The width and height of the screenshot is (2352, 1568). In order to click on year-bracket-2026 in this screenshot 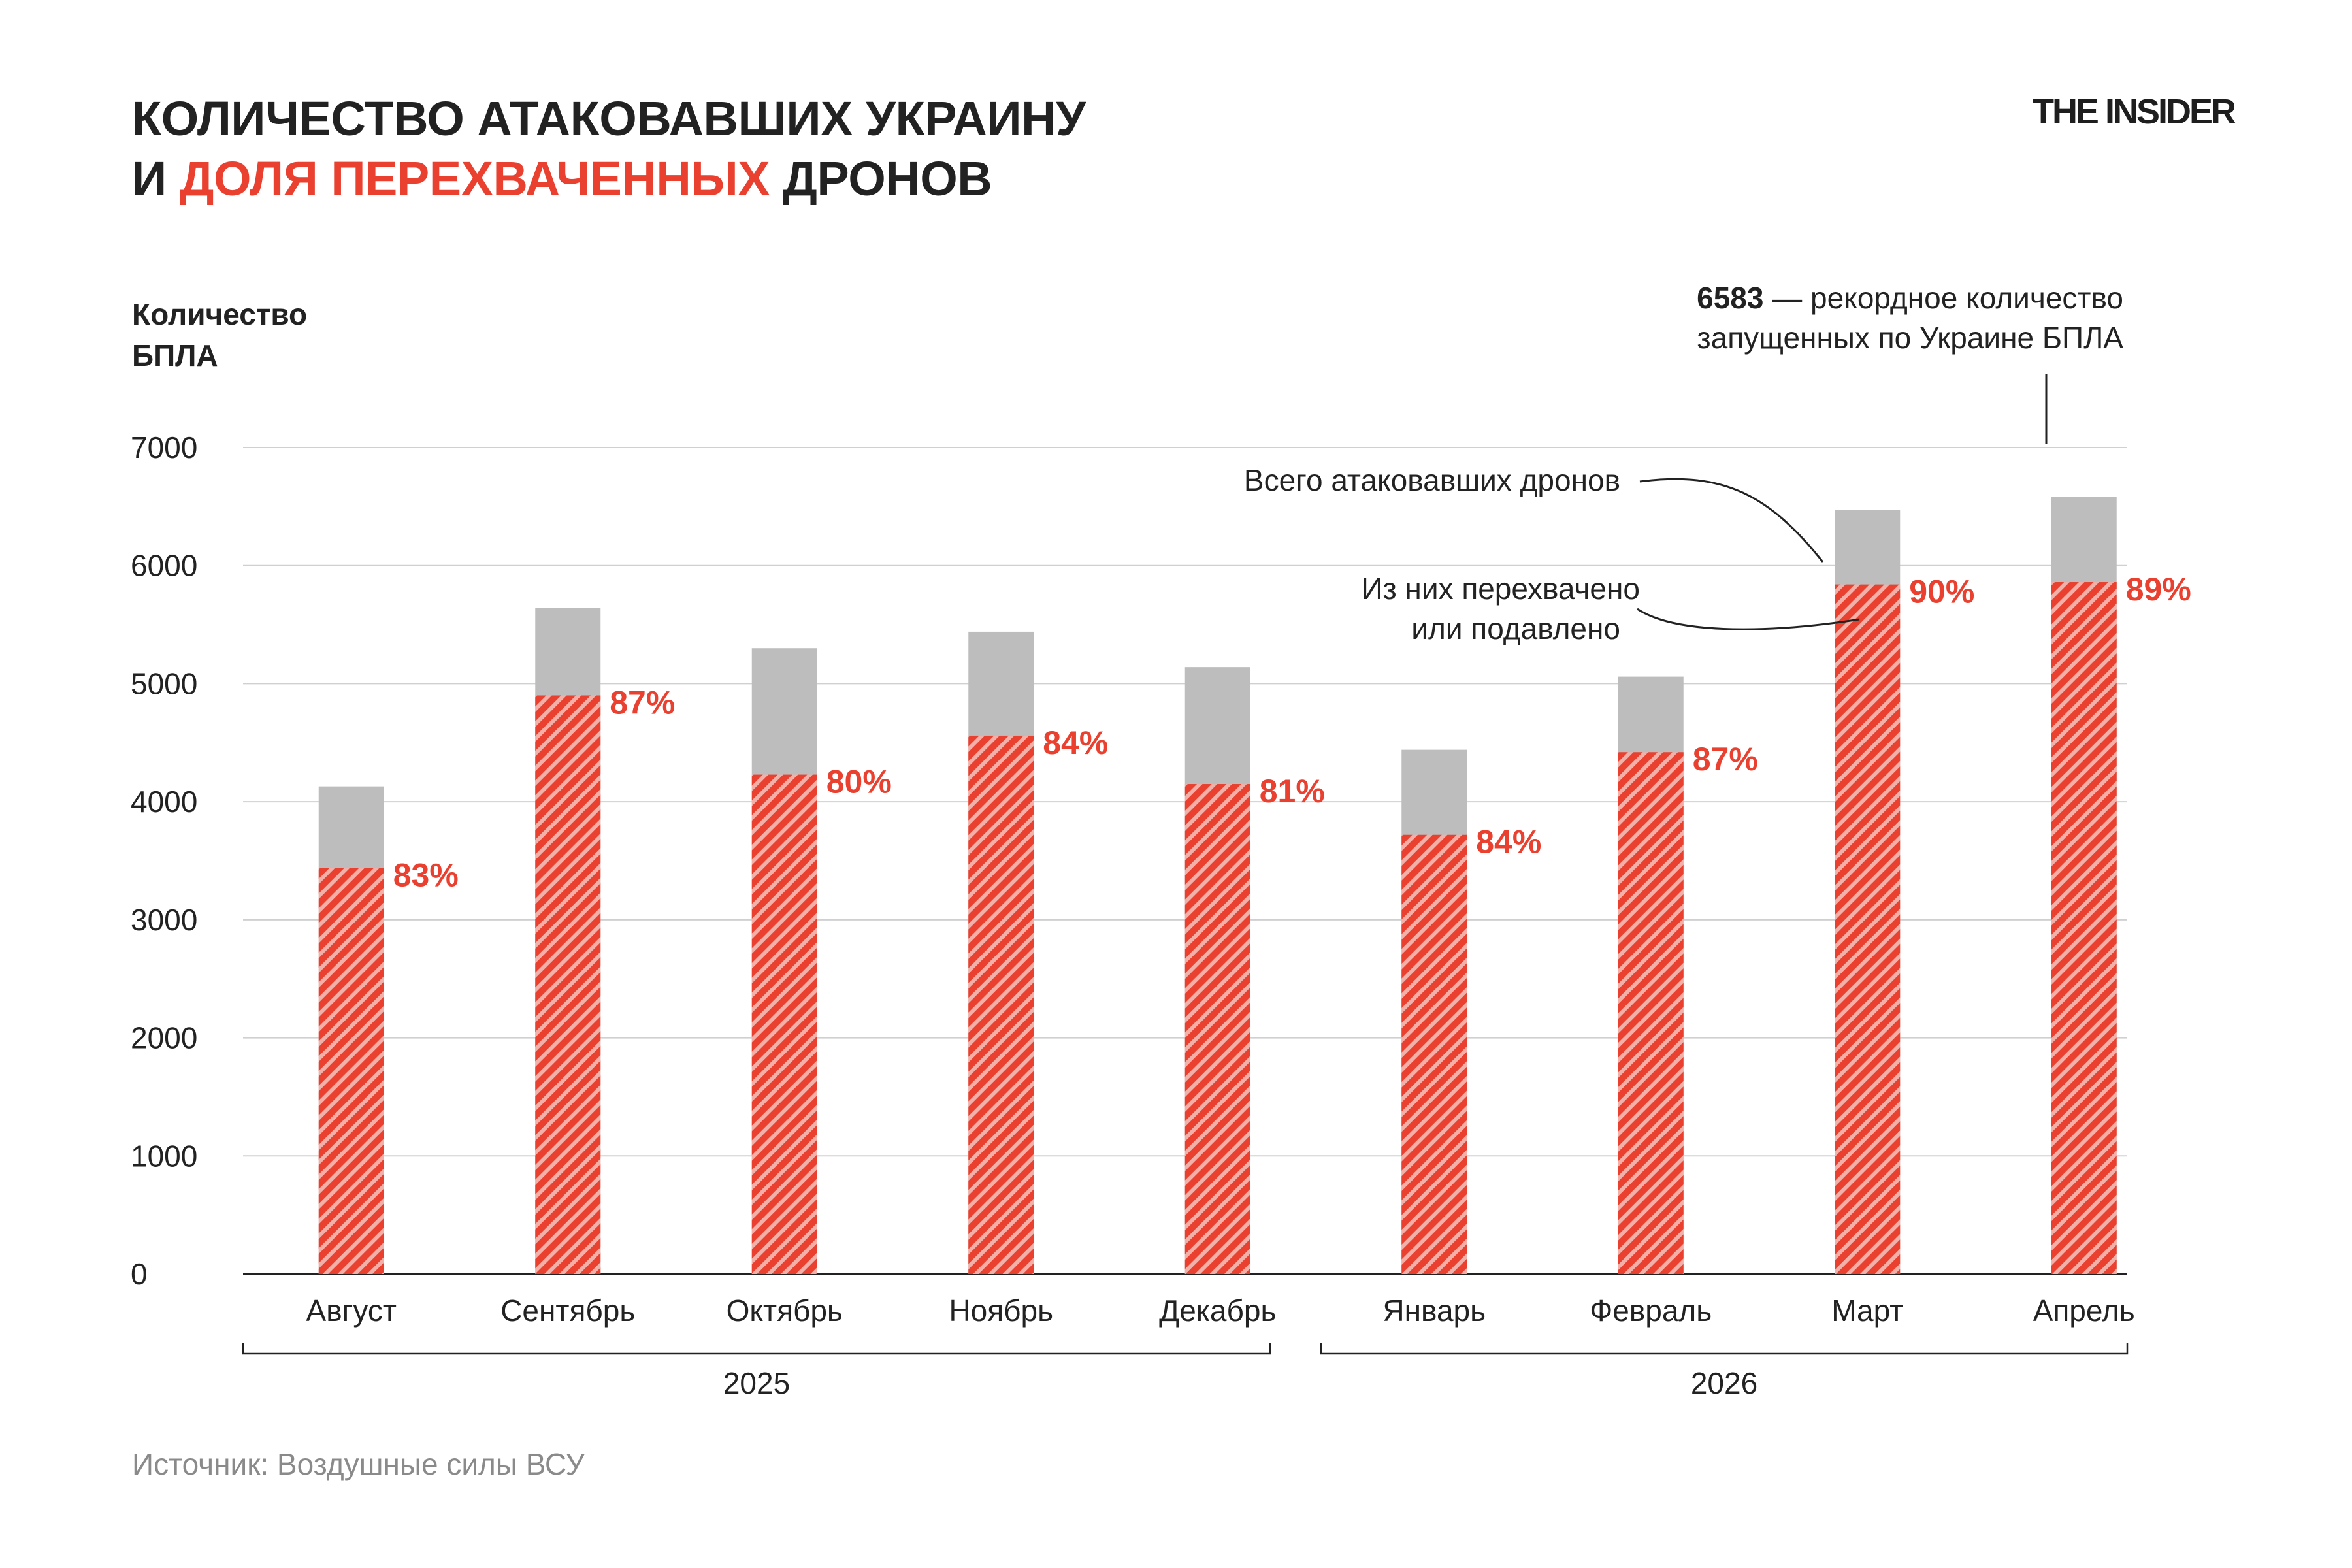, I will do `click(1724, 1349)`.